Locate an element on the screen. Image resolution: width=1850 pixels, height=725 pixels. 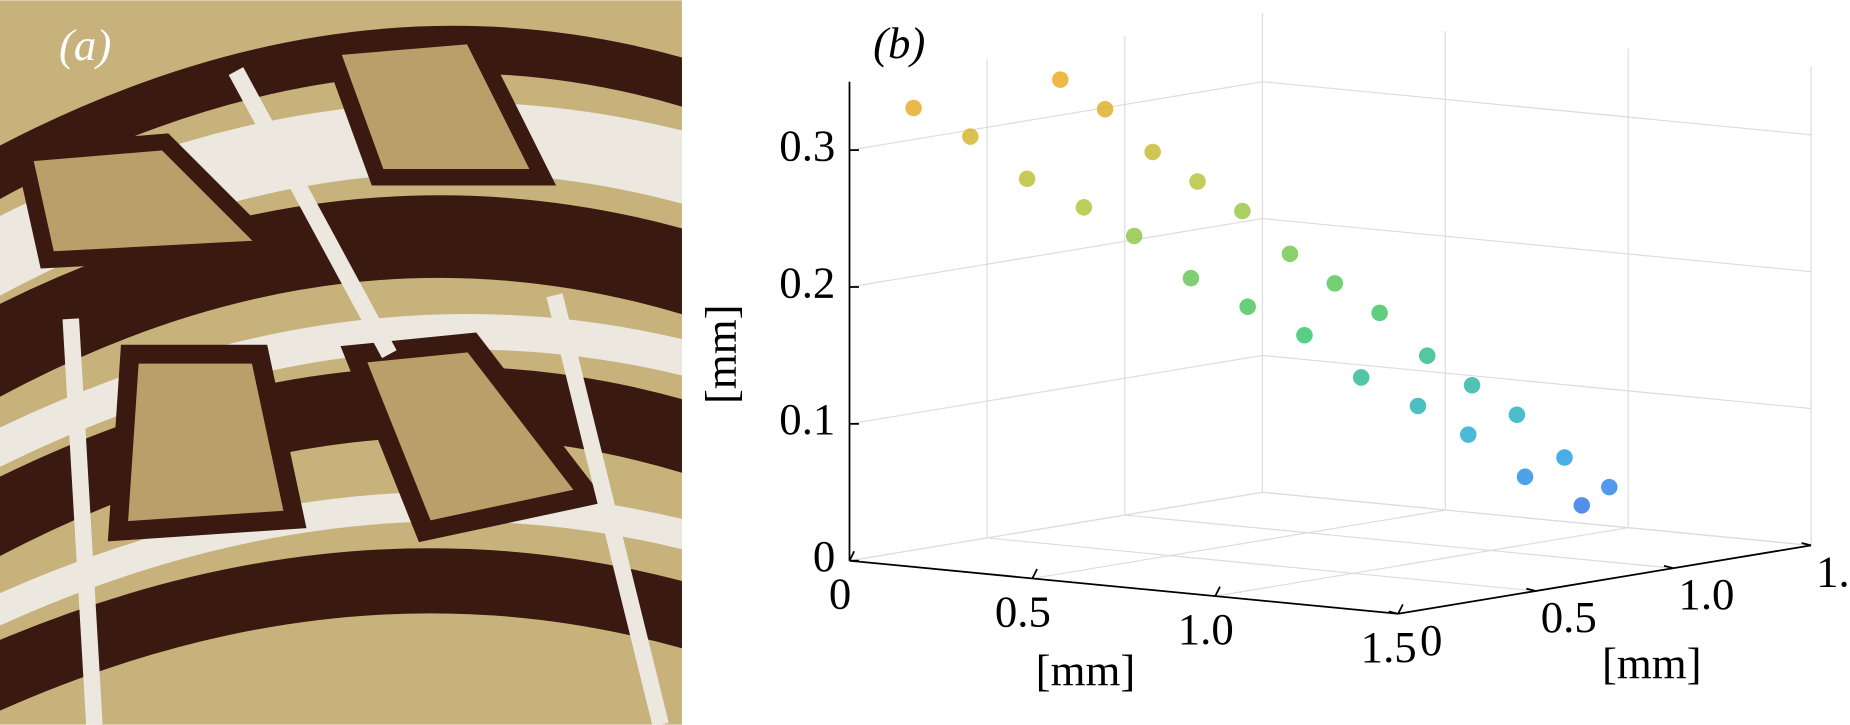
y-tick-label: 0 is located at coordinates (1431, 640).